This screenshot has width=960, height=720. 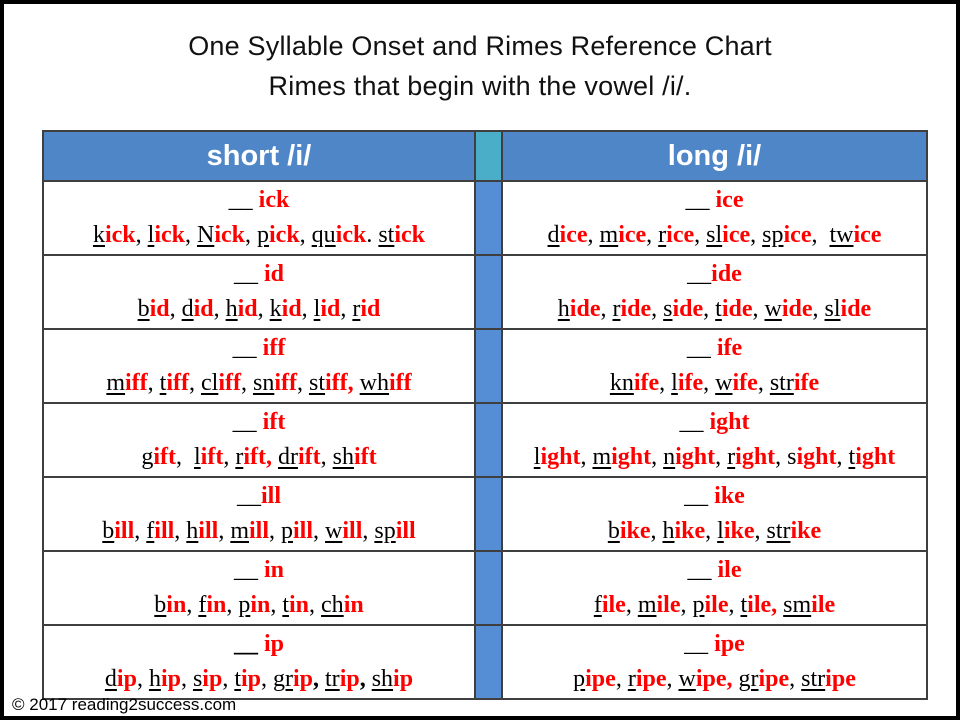 What do you see at coordinates (621, 383) in the screenshot?
I see `onset-text: kn` at bounding box center [621, 383].